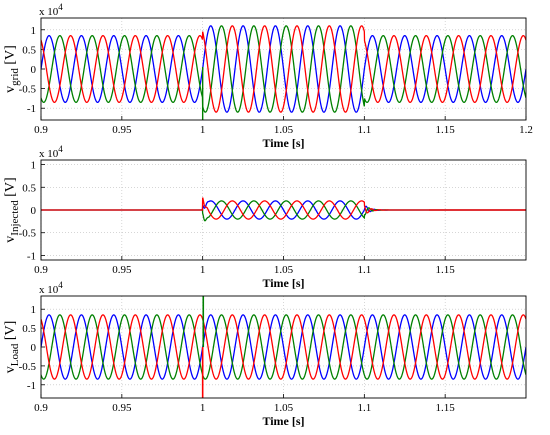 Image resolution: width=550 pixels, height=435 pixels. What do you see at coordinates (12, 69) in the screenshot?
I see `y-axis-label: vgrid [V]` at bounding box center [12, 69].